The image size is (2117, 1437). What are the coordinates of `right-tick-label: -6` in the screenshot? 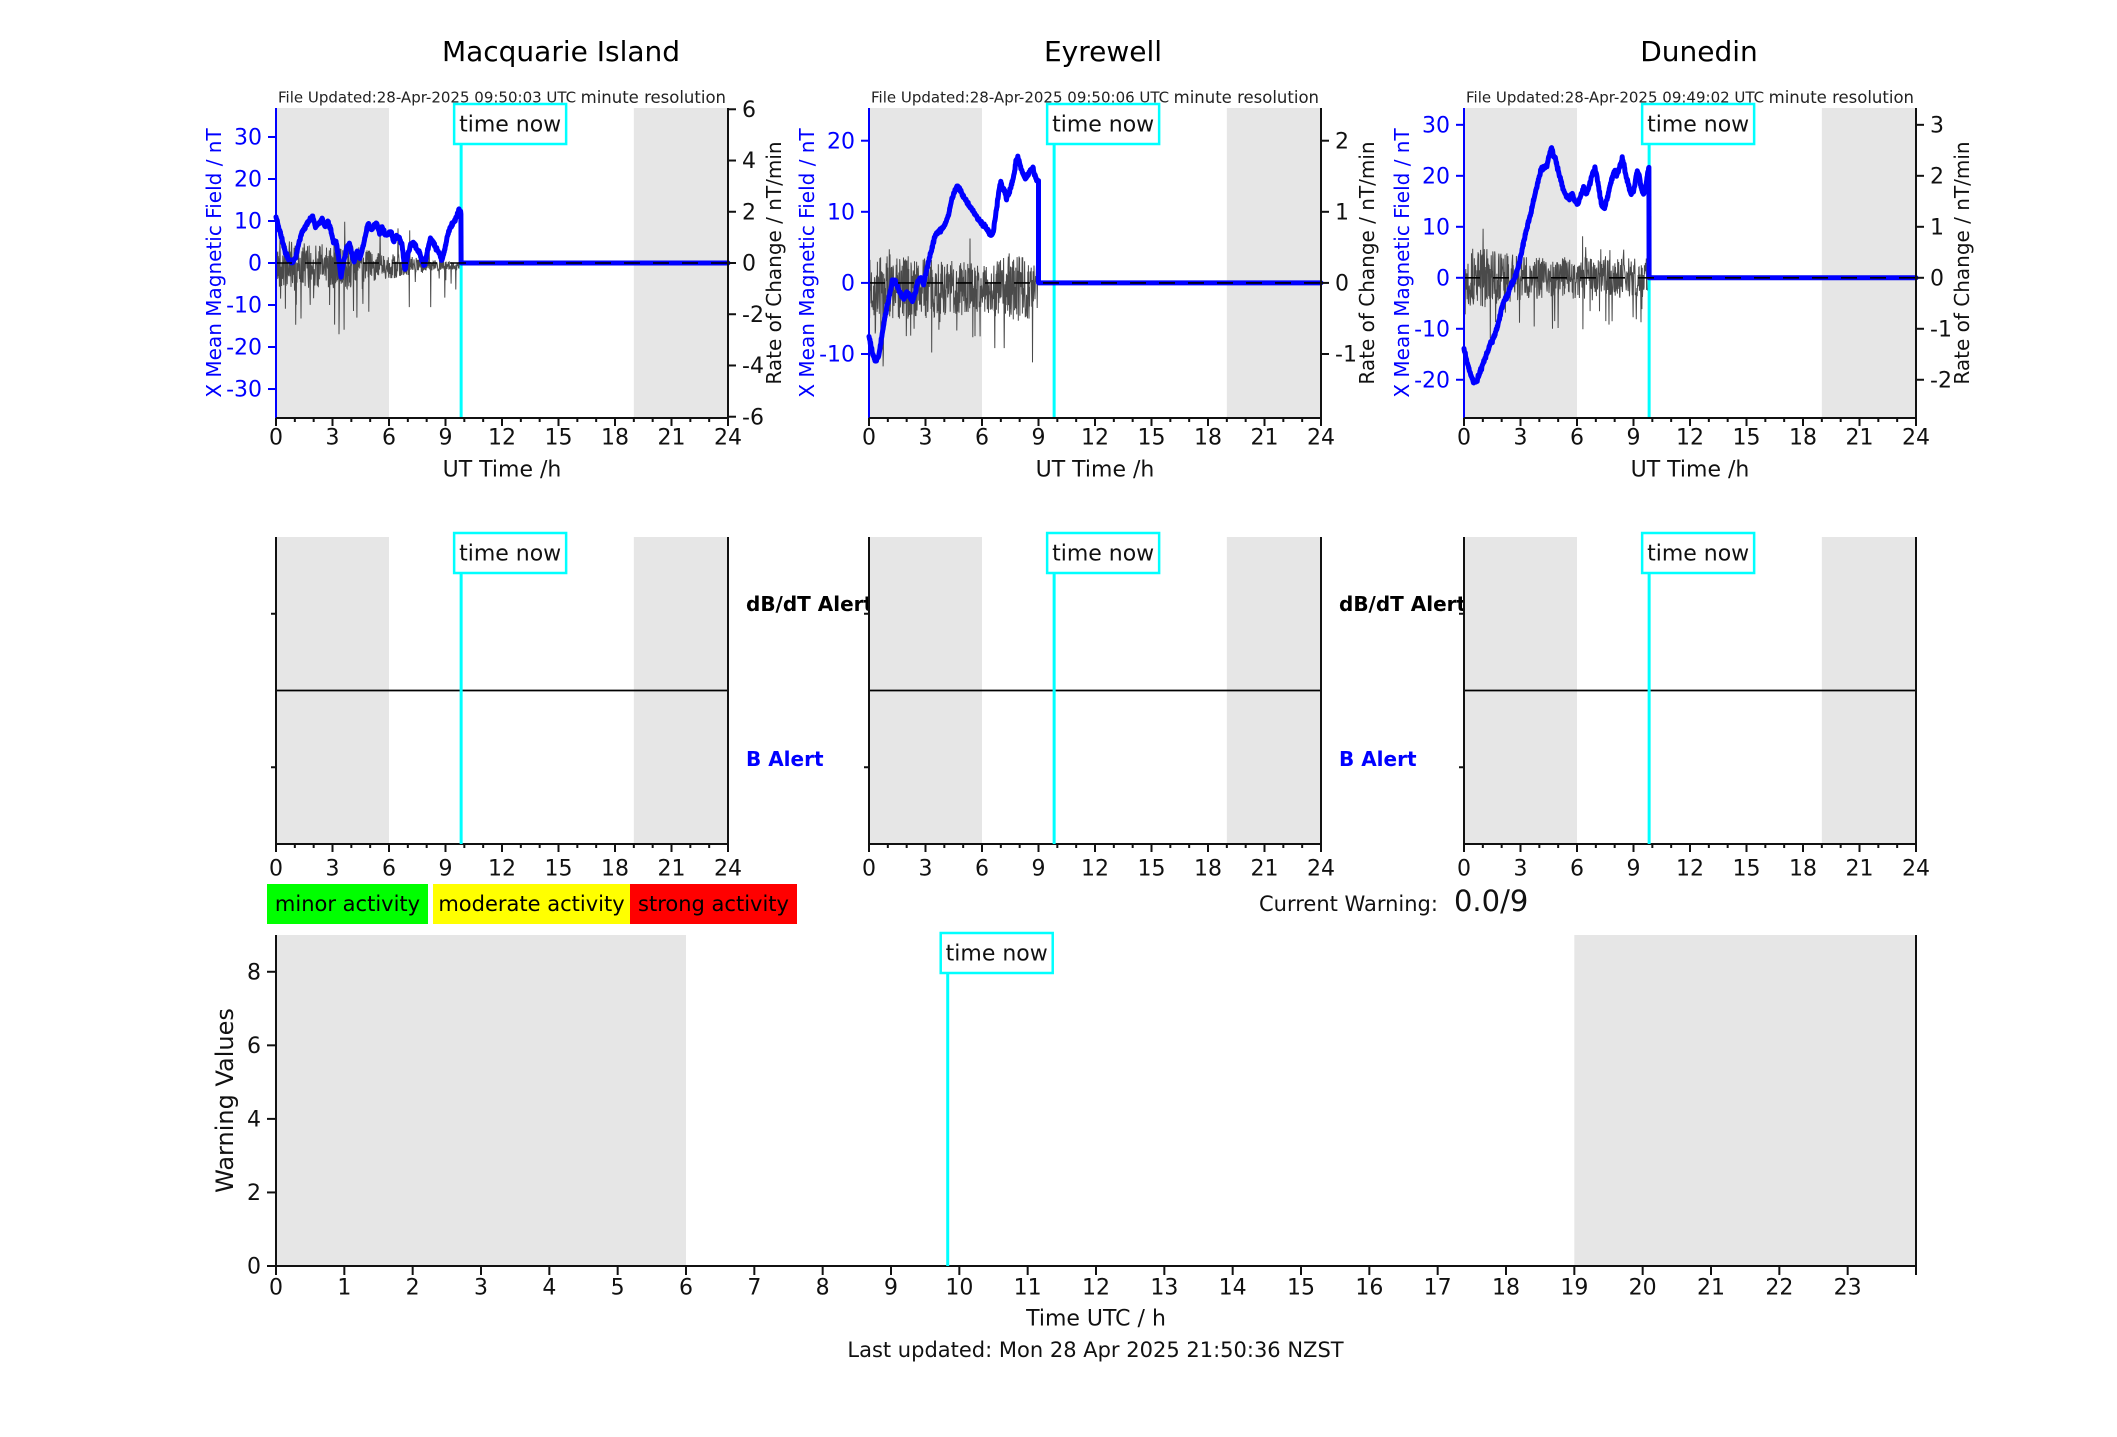 It's located at (753, 417).